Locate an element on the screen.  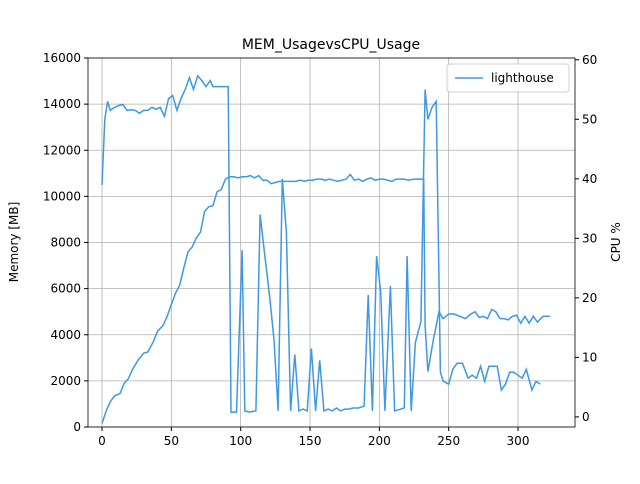
y-tick-label: 14000 is located at coordinates (62, 104).